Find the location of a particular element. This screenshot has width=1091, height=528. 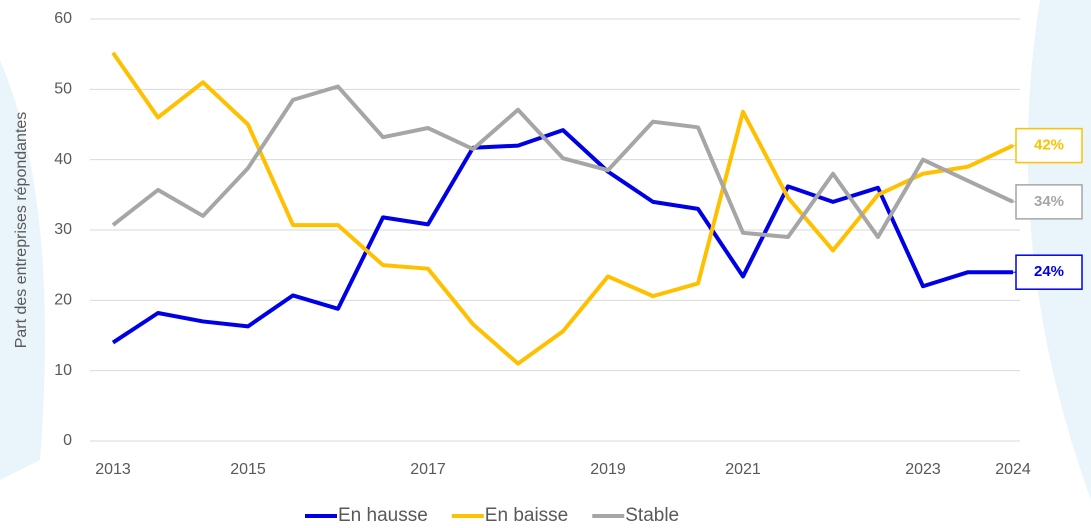

y-tick-label: 60 is located at coordinates (63, 18).